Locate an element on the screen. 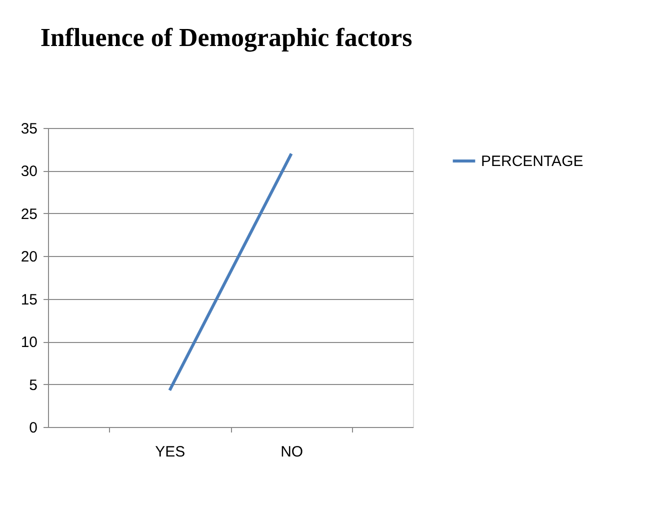 The width and height of the screenshot is (650, 517). y-tick-label: 35 is located at coordinates (29, 129).